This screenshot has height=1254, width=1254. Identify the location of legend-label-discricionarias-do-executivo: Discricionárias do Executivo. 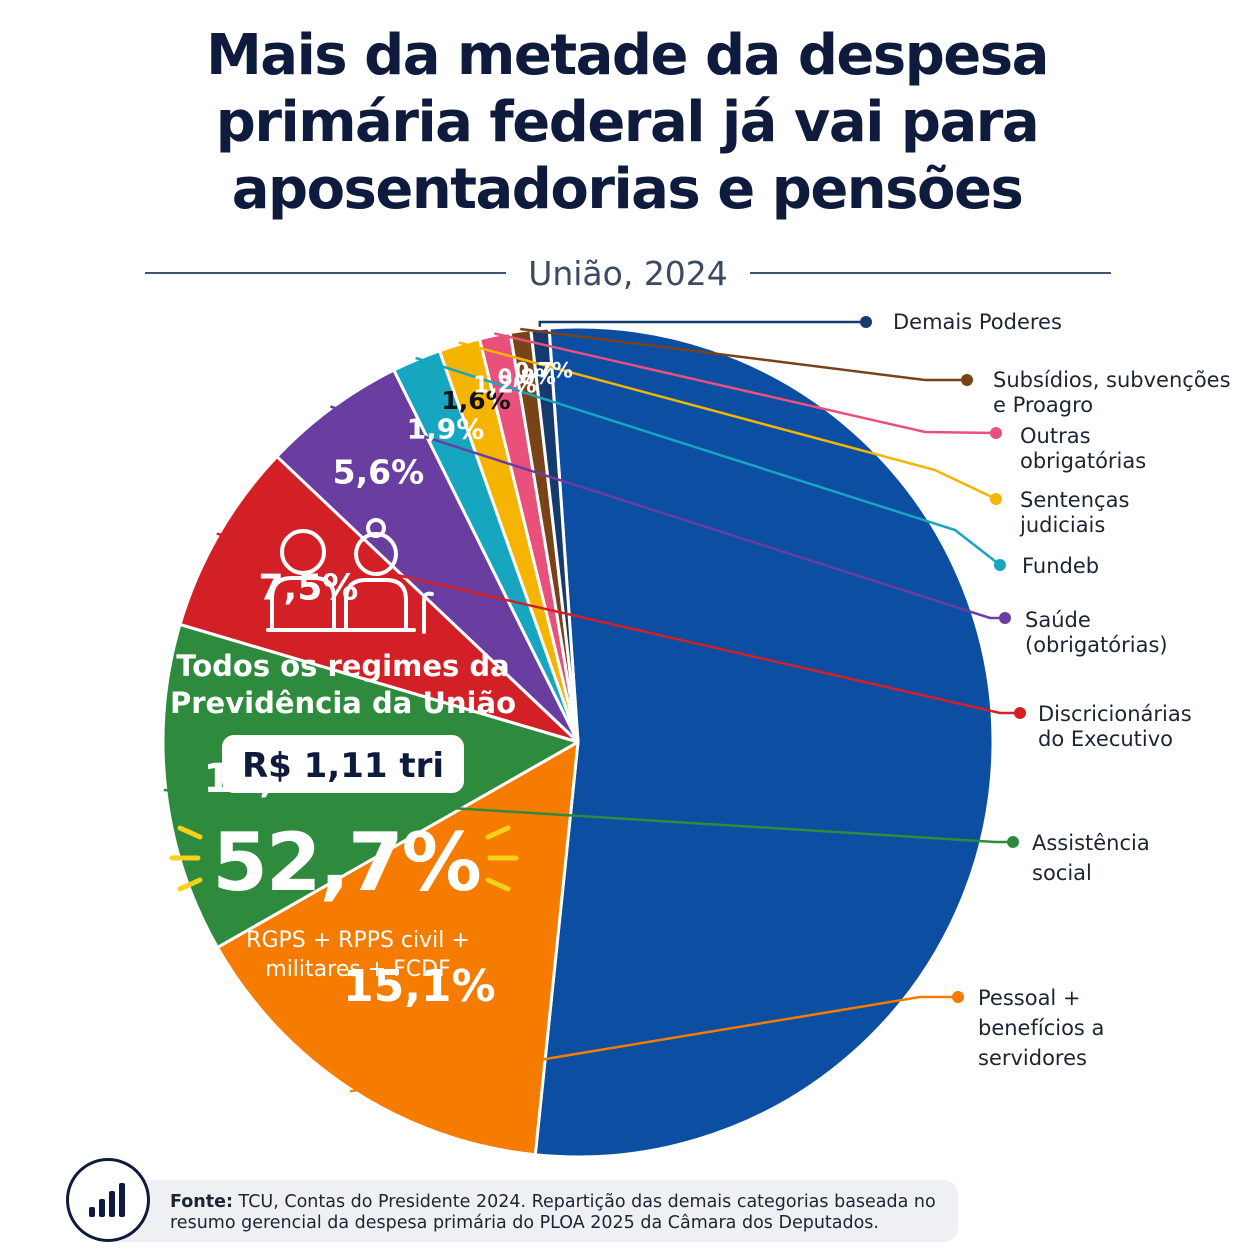
(1115, 726).